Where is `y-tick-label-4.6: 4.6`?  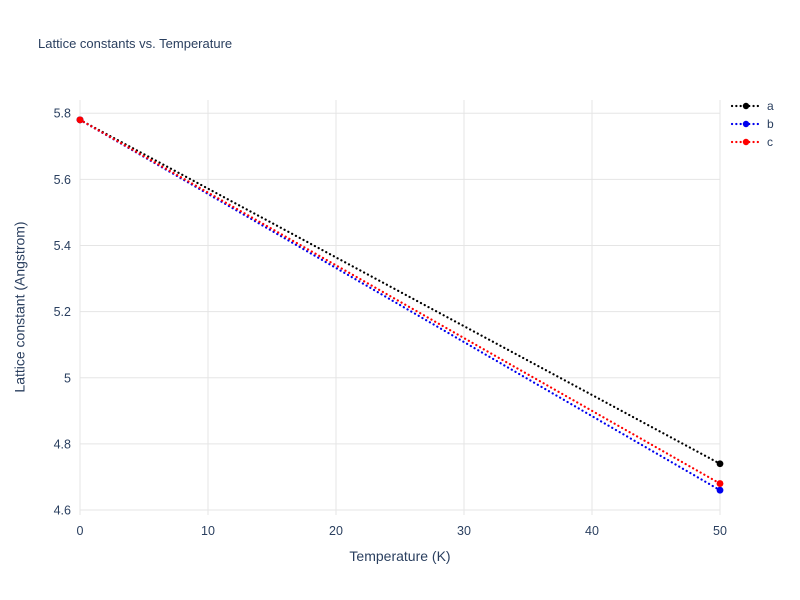
y-tick-label-4.6: 4.6 is located at coordinates (62, 511).